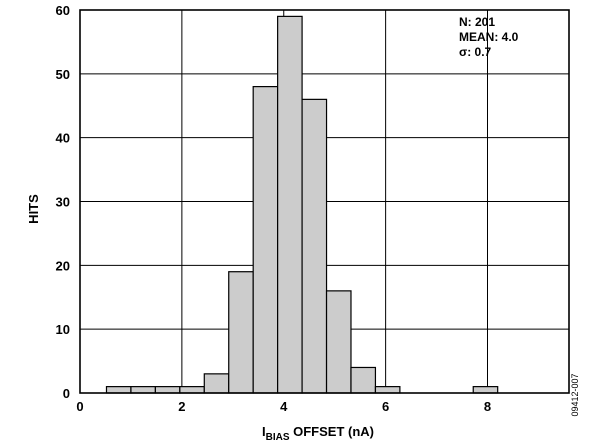  What do you see at coordinates (487, 406) in the screenshot?
I see `x-tick-label: 8` at bounding box center [487, 406].